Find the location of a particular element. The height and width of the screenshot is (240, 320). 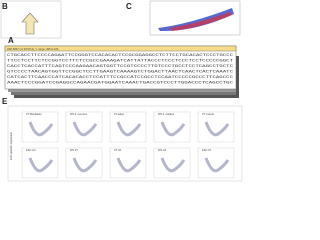

plot-title: iPS ctrl is located at coordinates (162, 150).